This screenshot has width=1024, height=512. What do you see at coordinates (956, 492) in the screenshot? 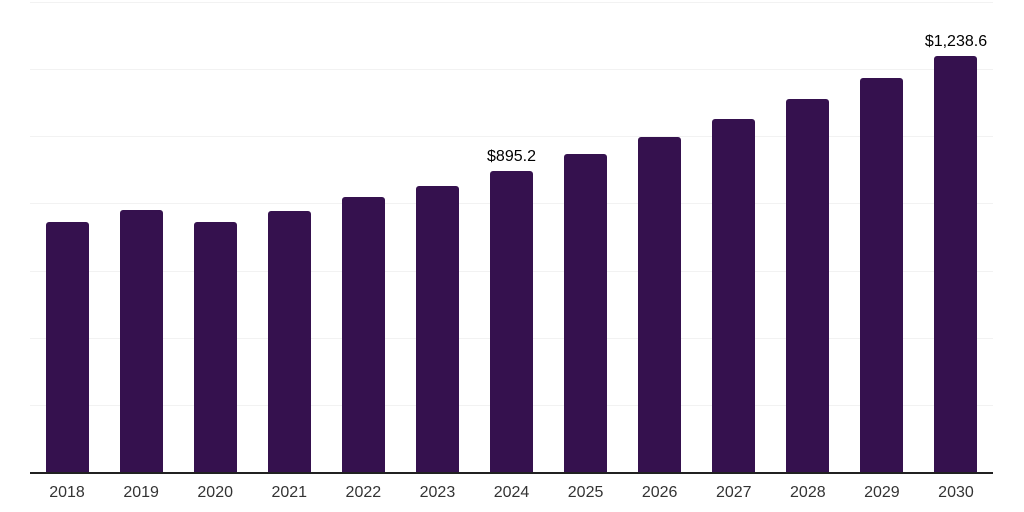
I see `x-tick-2030: 2030` at bounding box center [956, 492].